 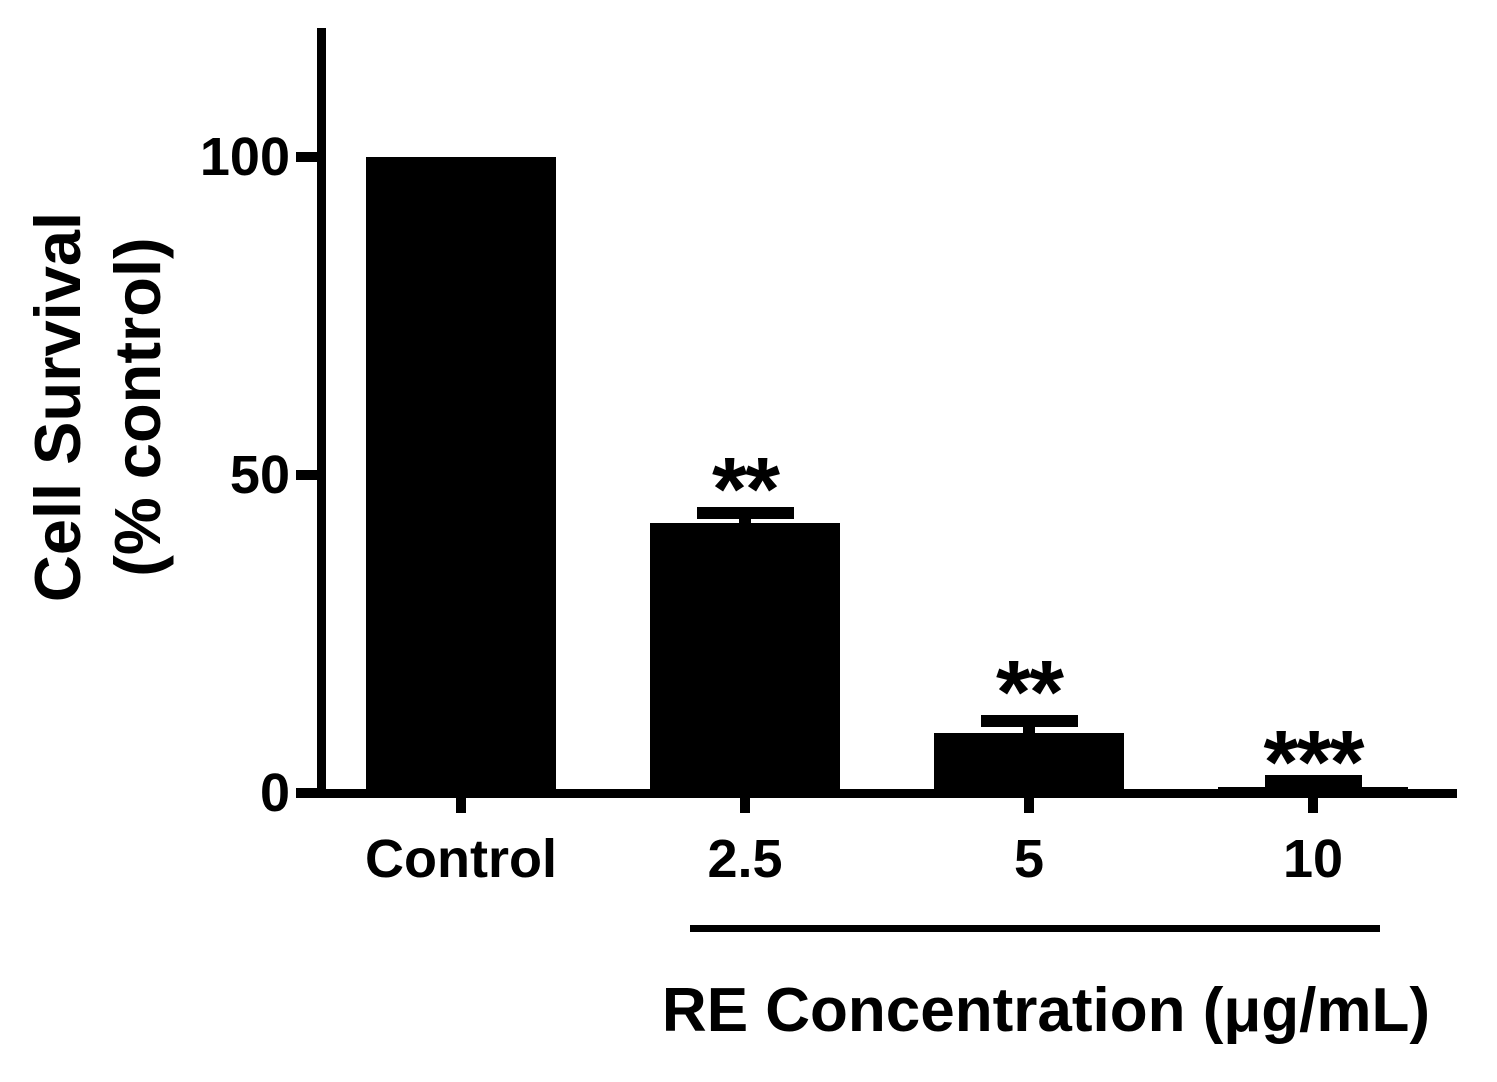 I want to click on y-axis-line, so click(x=321, y=412).